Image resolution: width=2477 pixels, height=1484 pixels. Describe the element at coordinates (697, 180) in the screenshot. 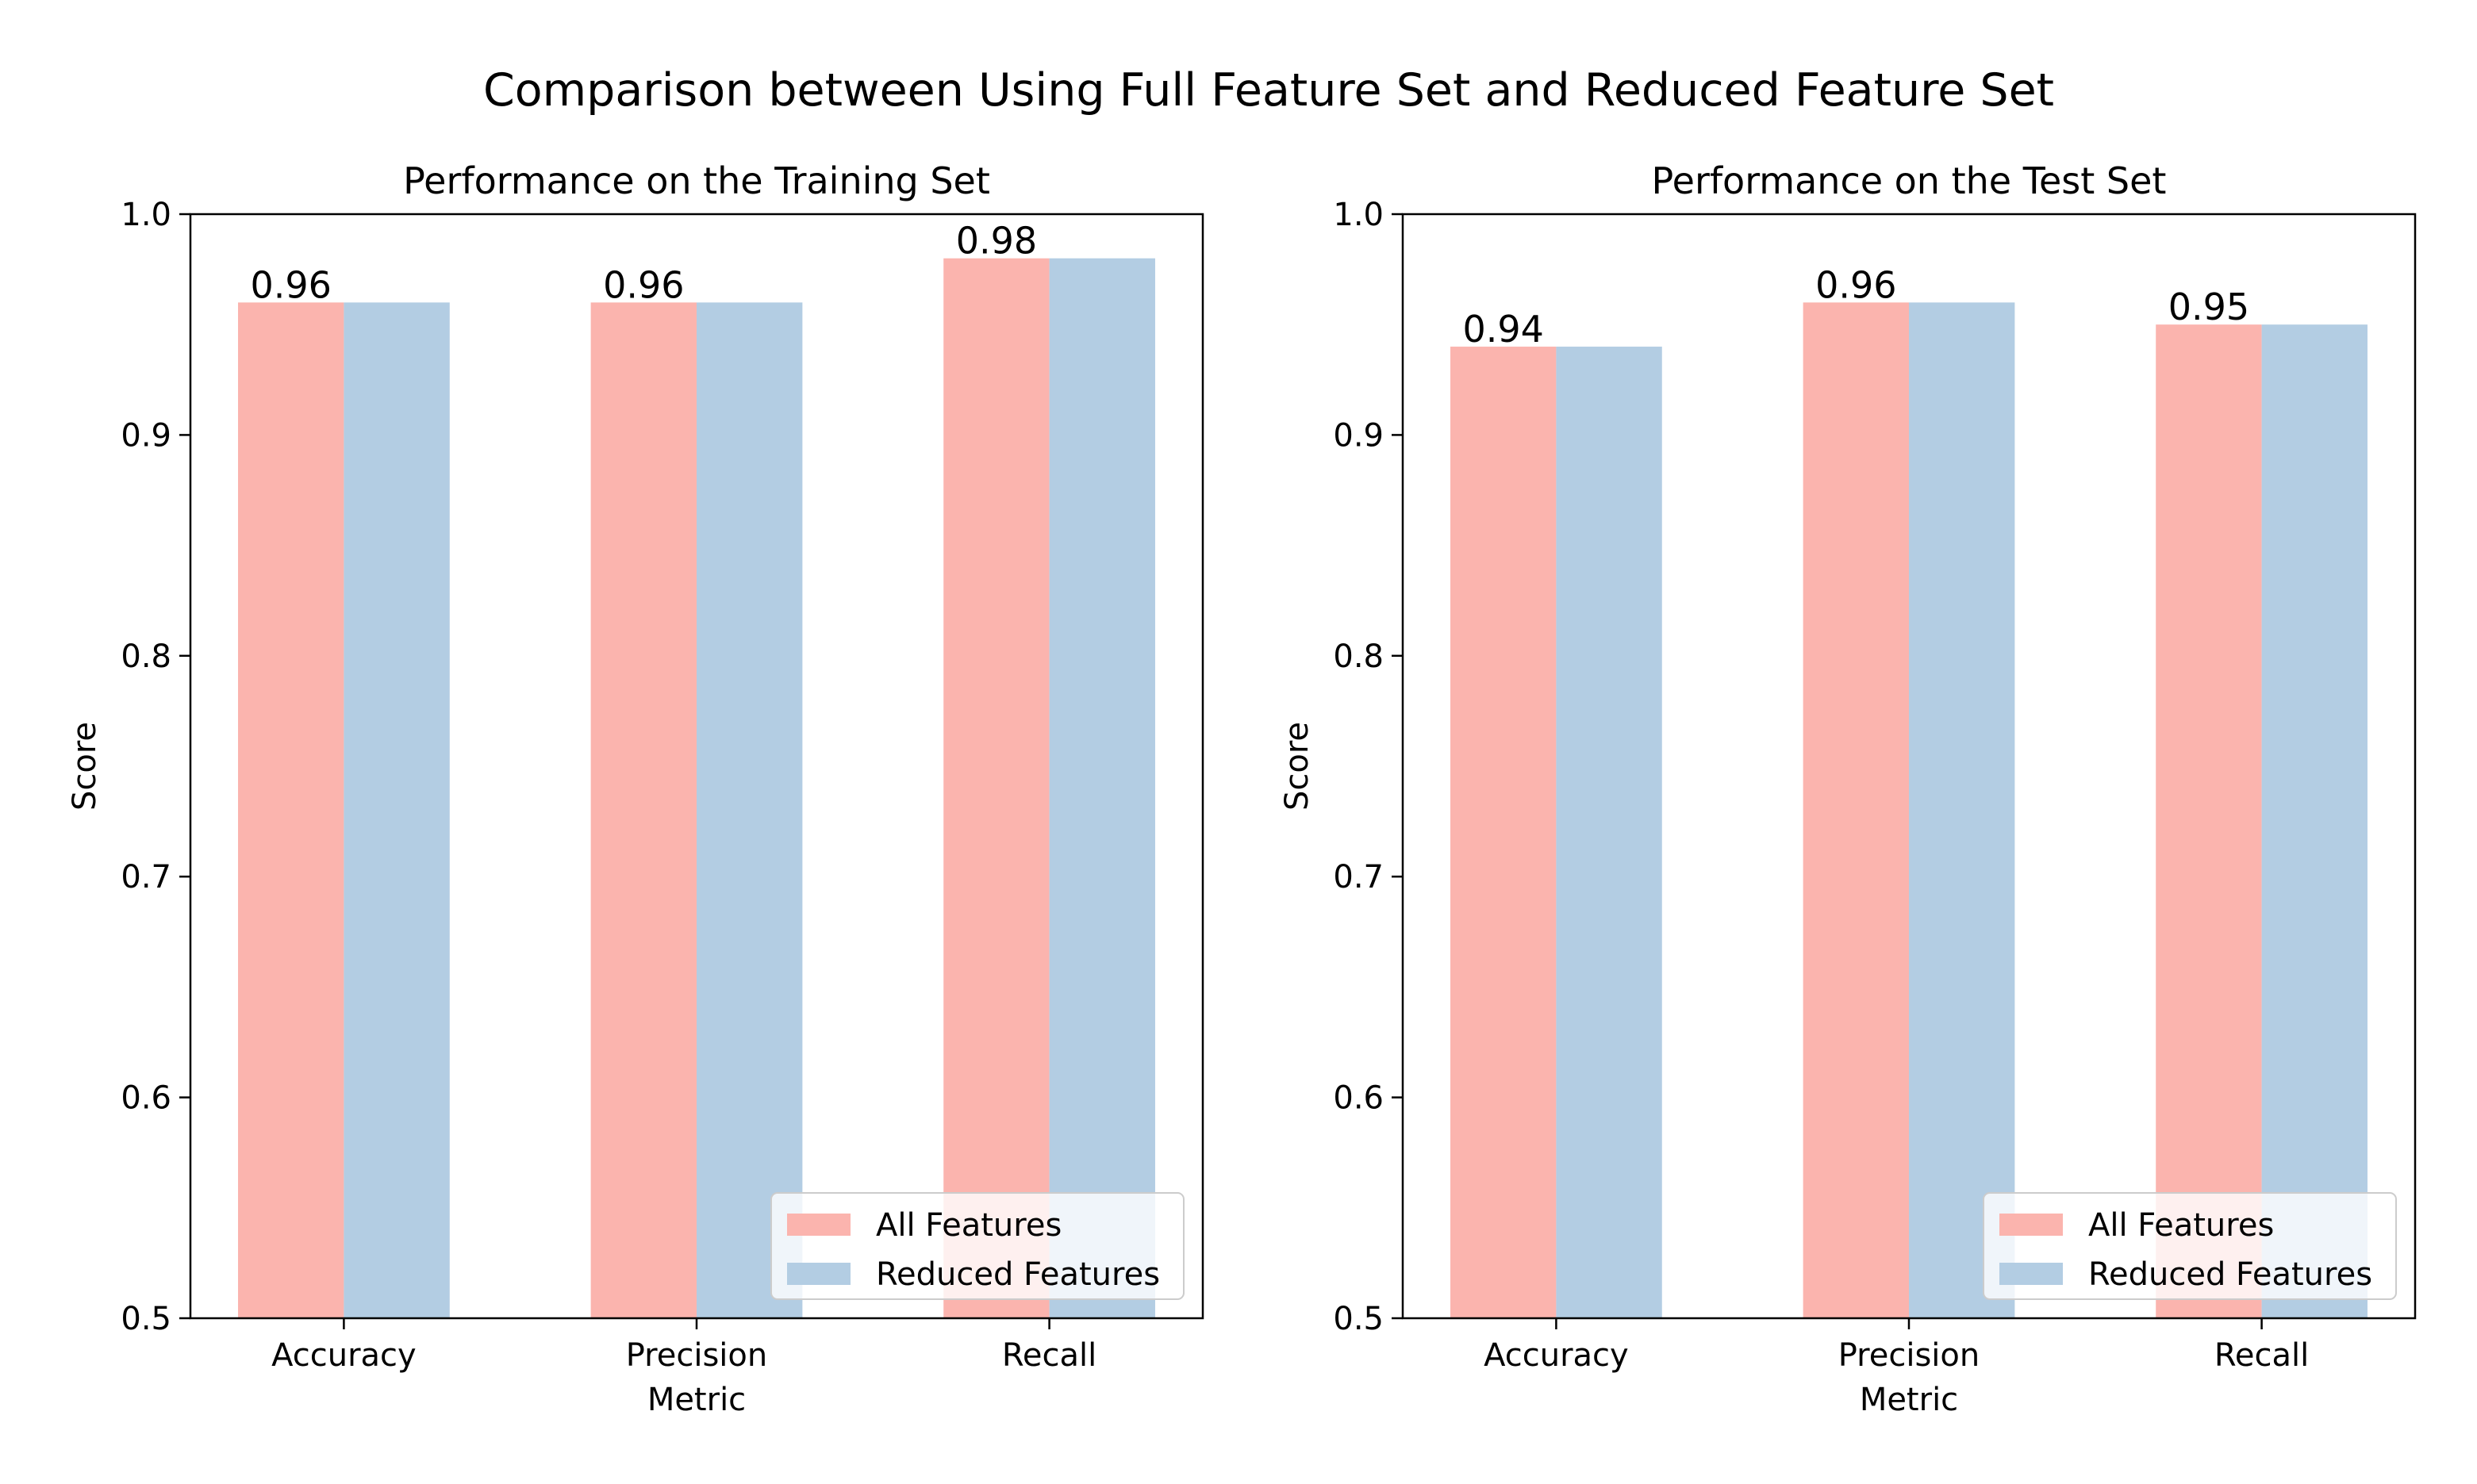

I see `subplot-title: Performance on the Training Set` at that location.